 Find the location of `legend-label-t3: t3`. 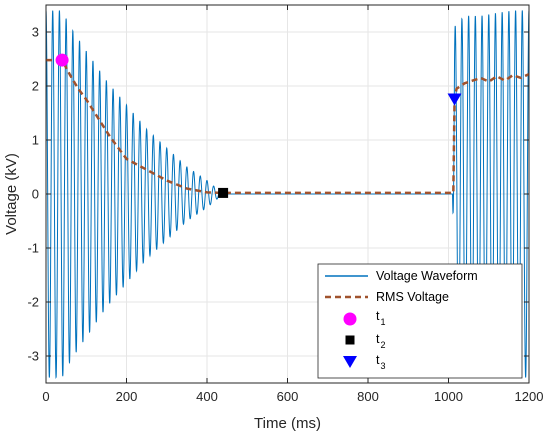

legend-label-t3: t3 is located at coordinates (381, 362).